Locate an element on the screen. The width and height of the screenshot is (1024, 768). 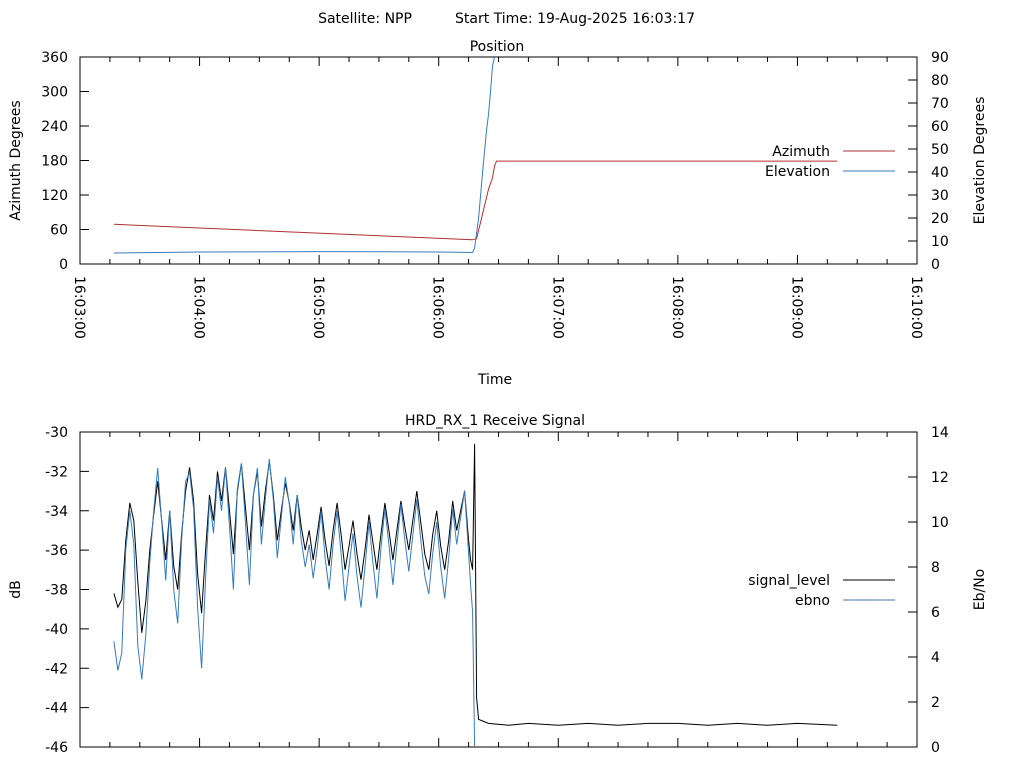
y-tick-label: -32 is located at coordinates (56, 472).